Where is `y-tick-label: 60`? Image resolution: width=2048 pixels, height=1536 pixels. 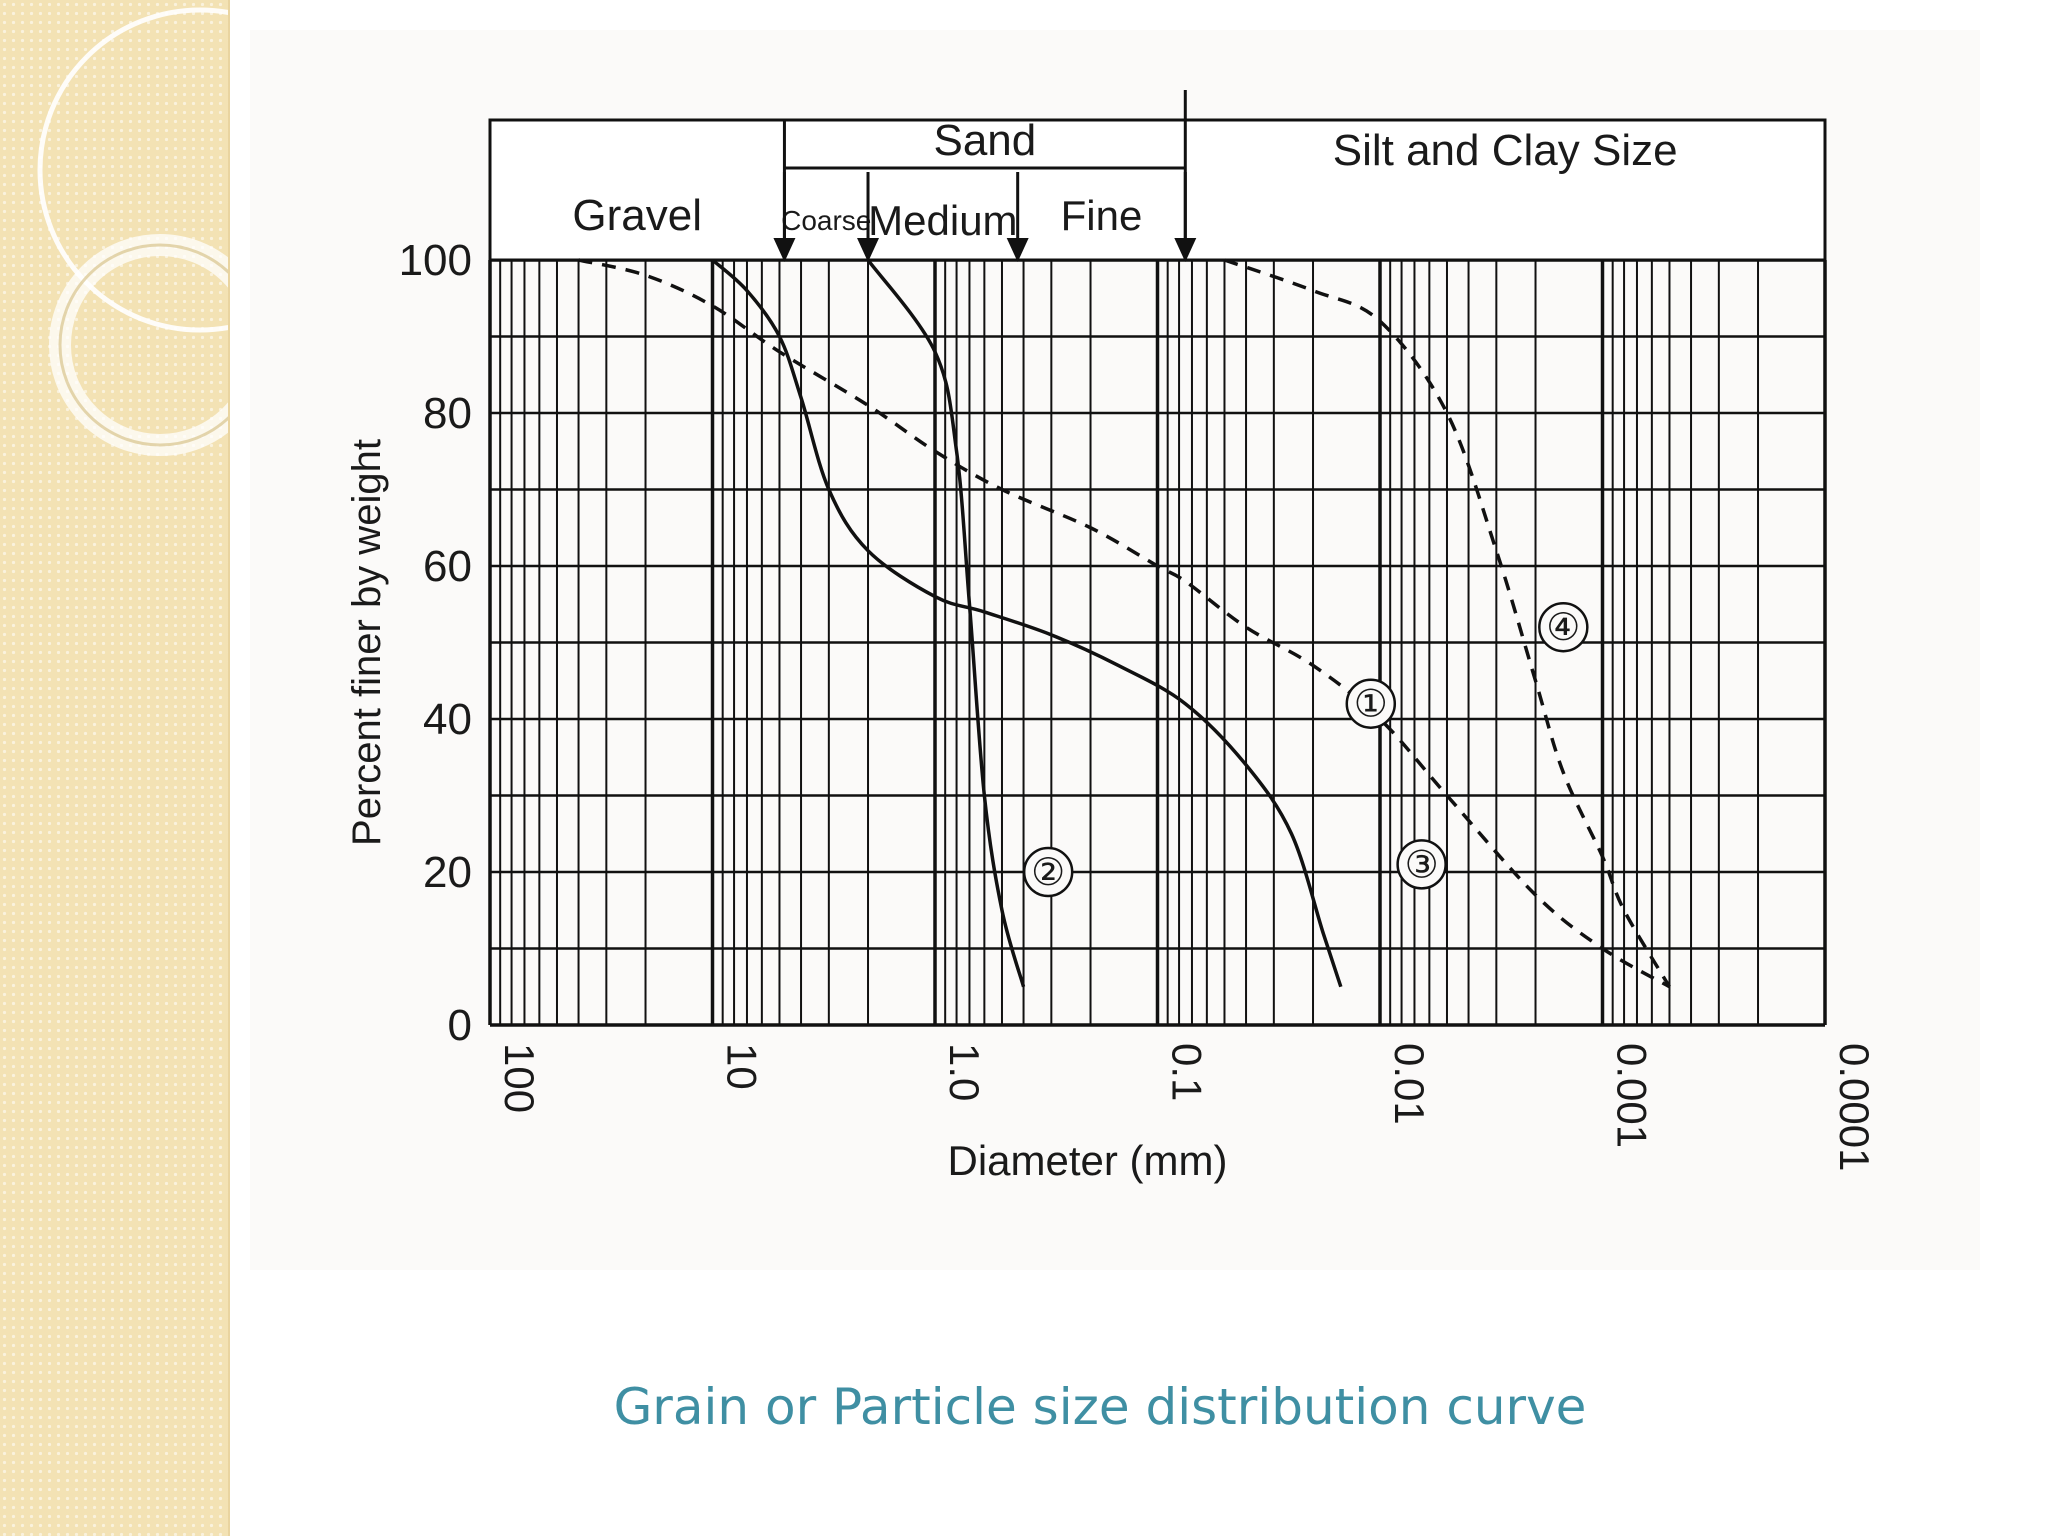 y-tick-label: 60 is located at coordinates (447, 566).